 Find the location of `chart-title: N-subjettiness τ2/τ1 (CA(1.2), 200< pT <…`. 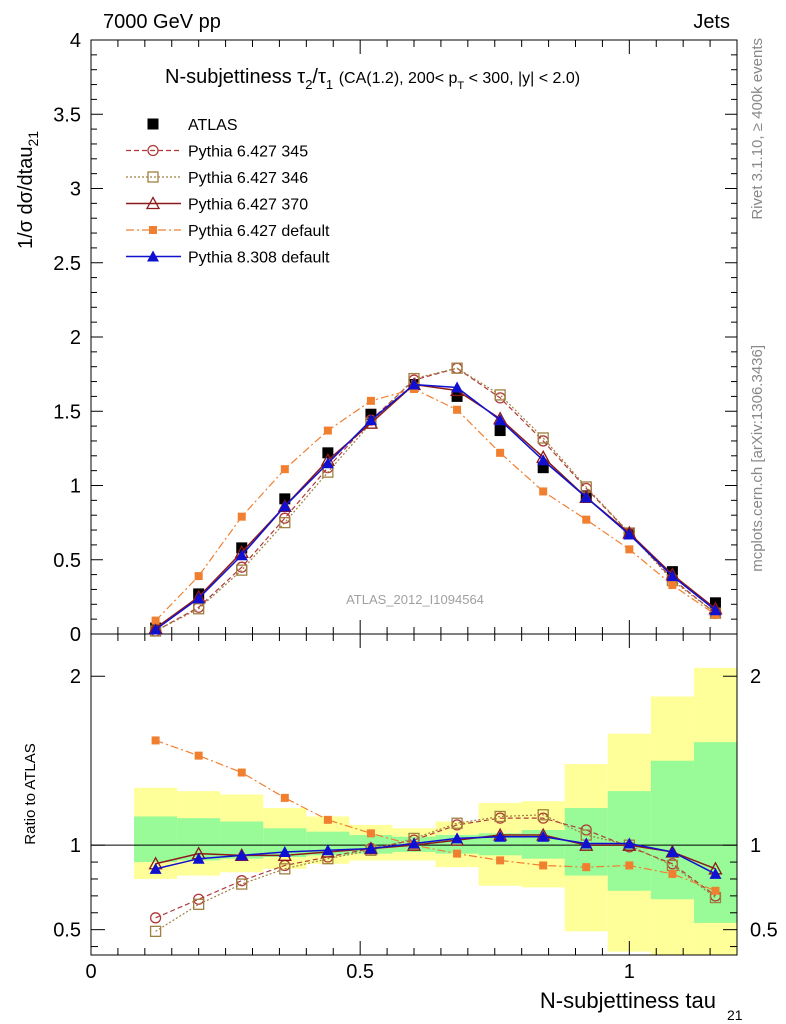

chart-title: N-subjettiness τ2/τ1 (CA(1.2), 200< pT <… is located at coordinates (372, 79).